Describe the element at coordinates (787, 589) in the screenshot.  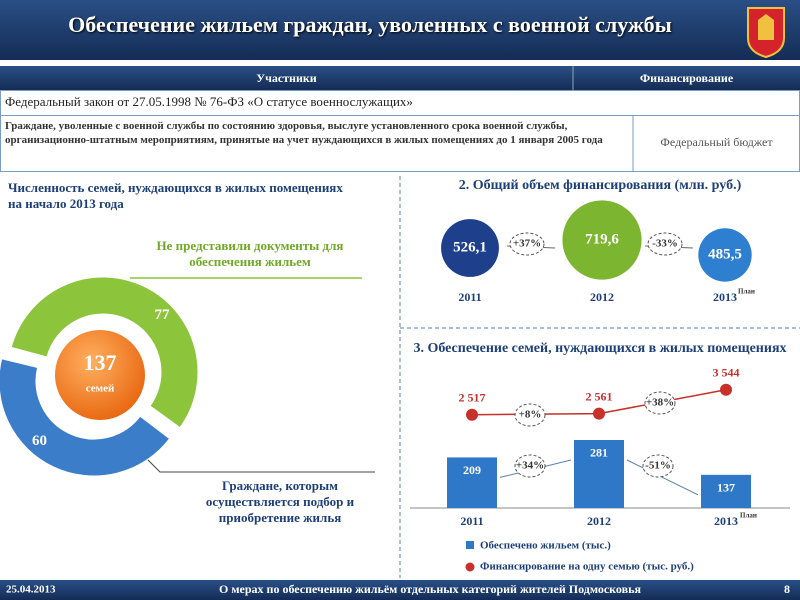
I see `page-number: 8` at that location.